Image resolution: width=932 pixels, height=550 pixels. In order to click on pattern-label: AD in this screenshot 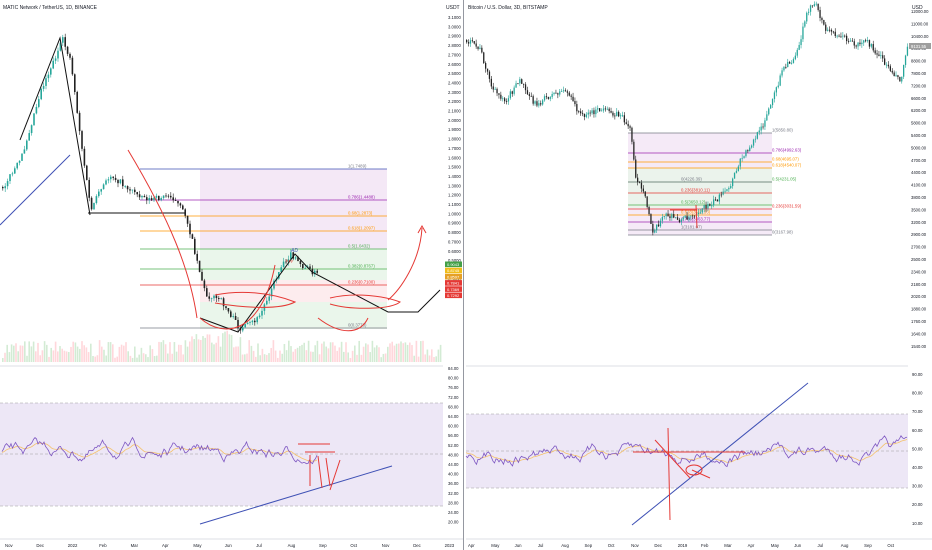, I will do `click(294, 251)`.